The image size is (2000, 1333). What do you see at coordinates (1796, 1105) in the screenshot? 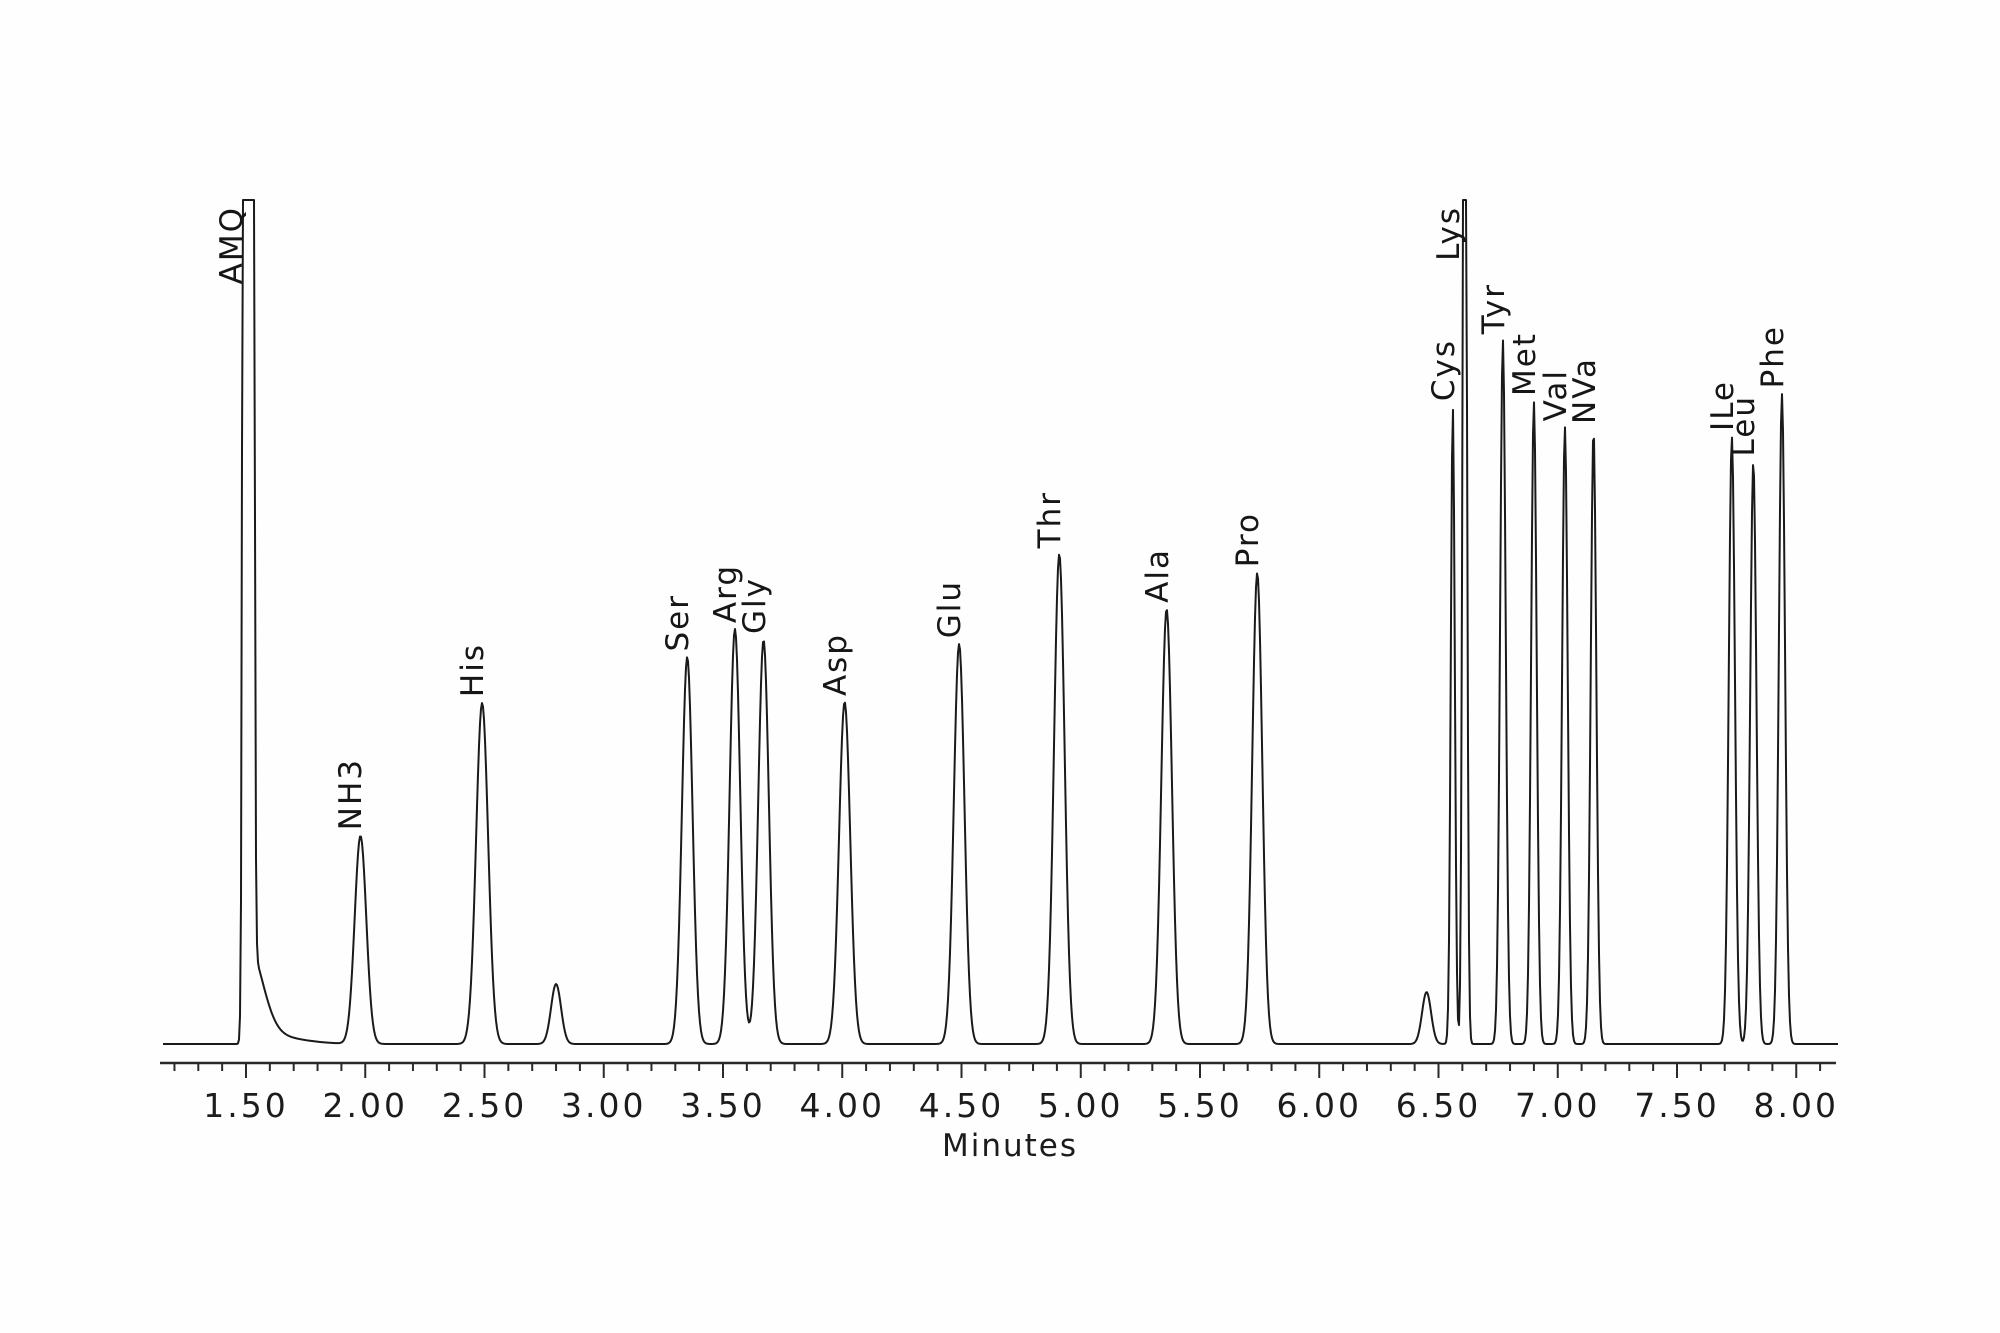
I see `x-tick-label-8.00: 8.00` at bounding box center [1796, 1105].